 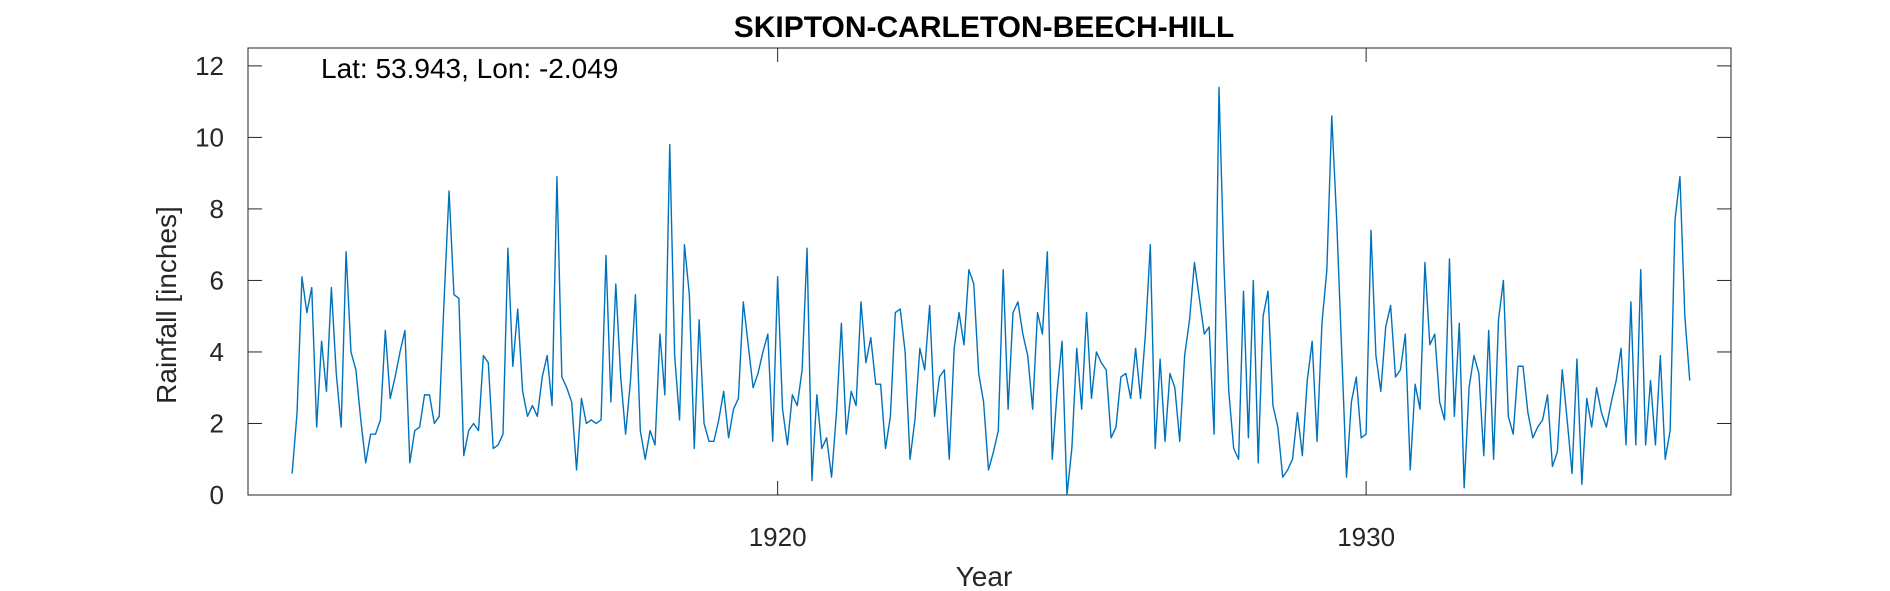 I want to click on y-tick-label: 4, so click(x=217, y=352).